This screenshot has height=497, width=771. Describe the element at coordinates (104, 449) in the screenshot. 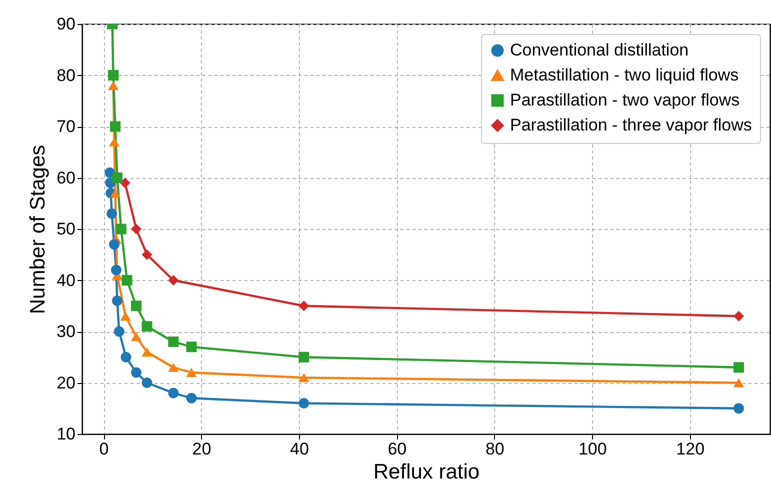

I see `x-tick-label: 0` at that location.